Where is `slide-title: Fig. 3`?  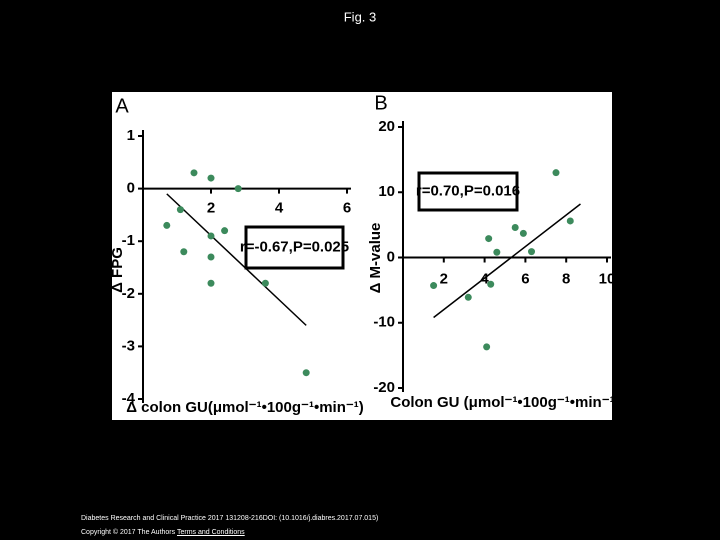 slide-title: Fig. 3 is located at coordinates (360, 16).